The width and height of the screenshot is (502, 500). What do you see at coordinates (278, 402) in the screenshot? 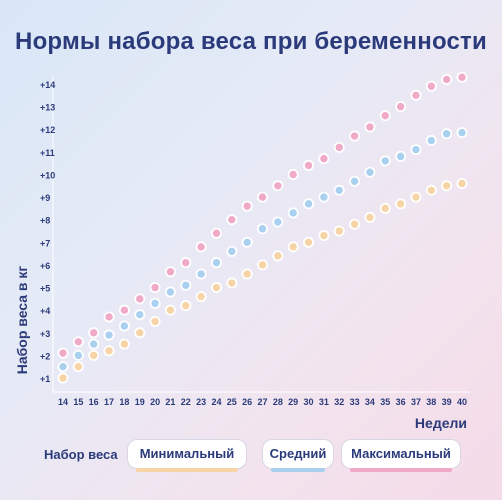
I see `x-tick-label: 28` at bounding box center [278, 402].